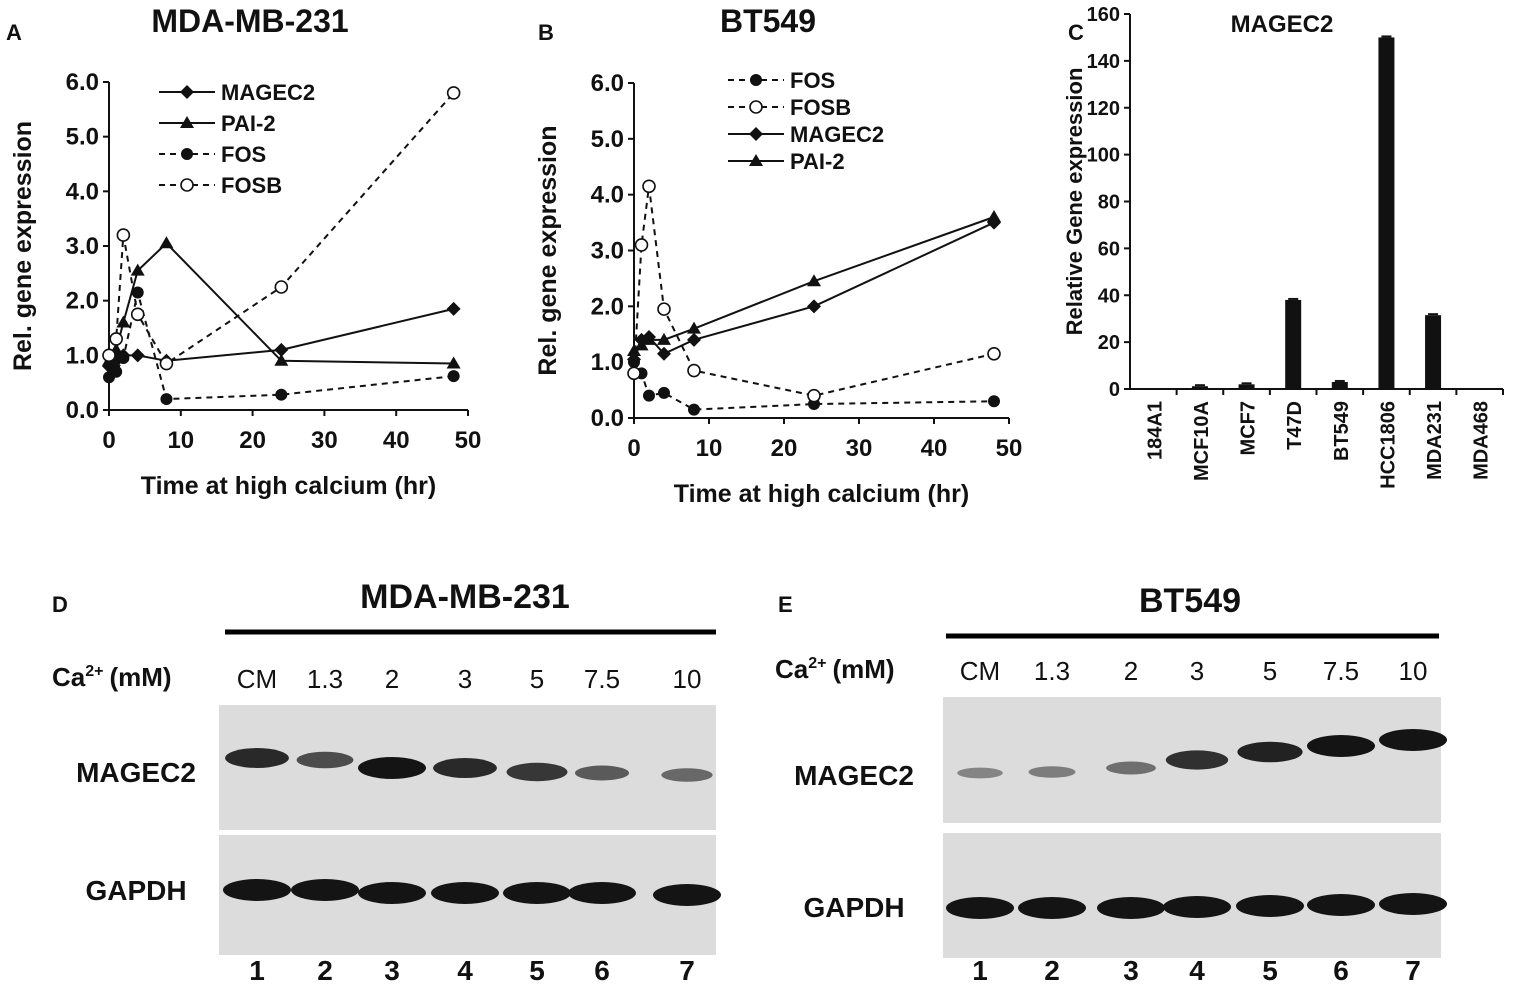 The image size is (1517, 996). Describe the element at coordinates (1103, 15) in the screenshot. I see `y-tick-label: 160` at that location.